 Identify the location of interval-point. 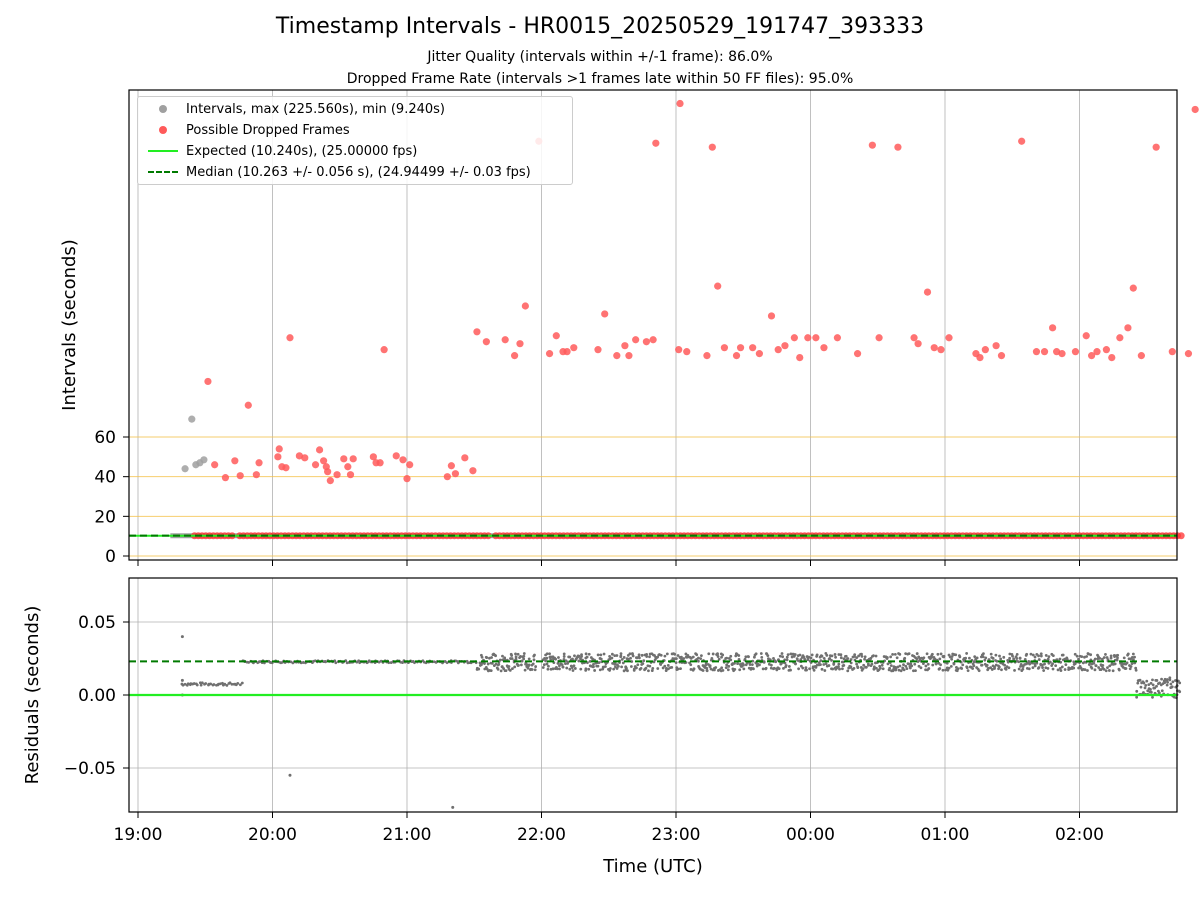
(185, 469).